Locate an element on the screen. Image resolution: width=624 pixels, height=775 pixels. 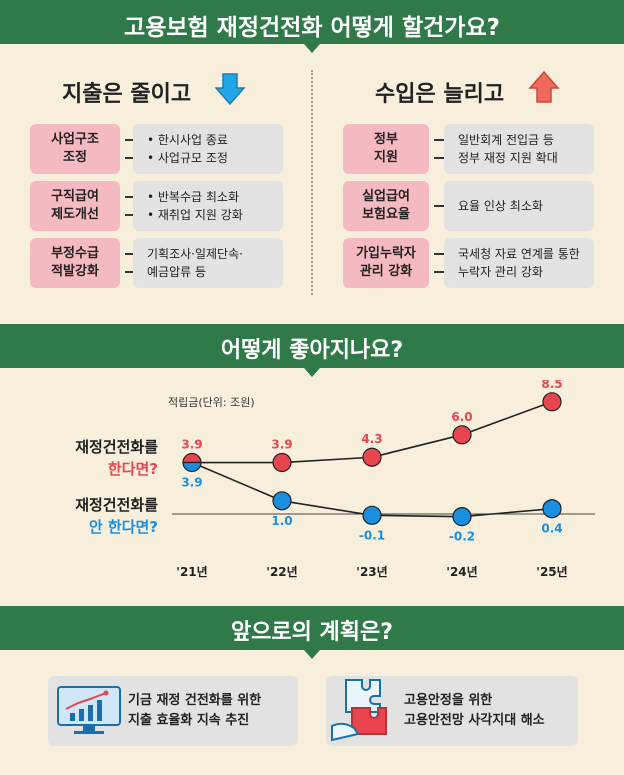
income-detail-box-2: 요율 인상 최소화 is located at coordinates (519, 206).